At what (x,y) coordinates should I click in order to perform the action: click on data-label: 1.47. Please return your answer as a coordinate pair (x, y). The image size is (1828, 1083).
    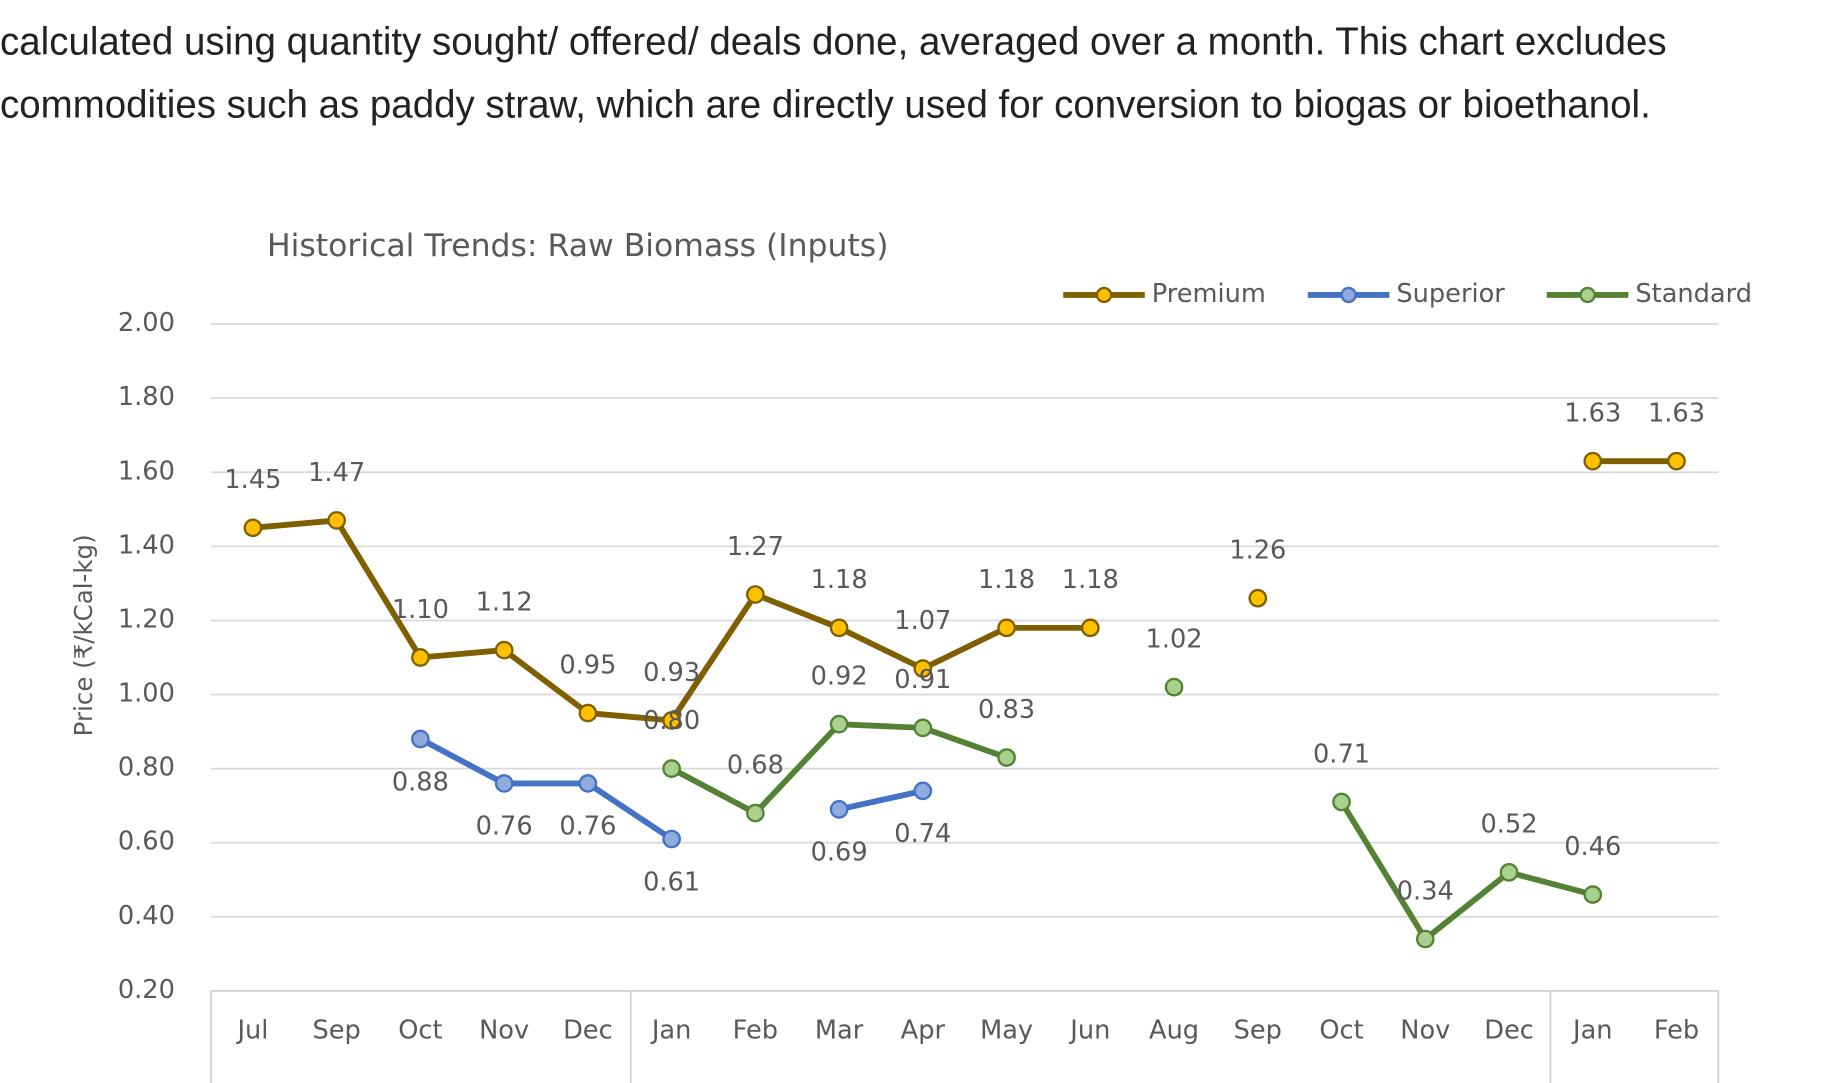
    Looking at the image, I should click on (336, 473).